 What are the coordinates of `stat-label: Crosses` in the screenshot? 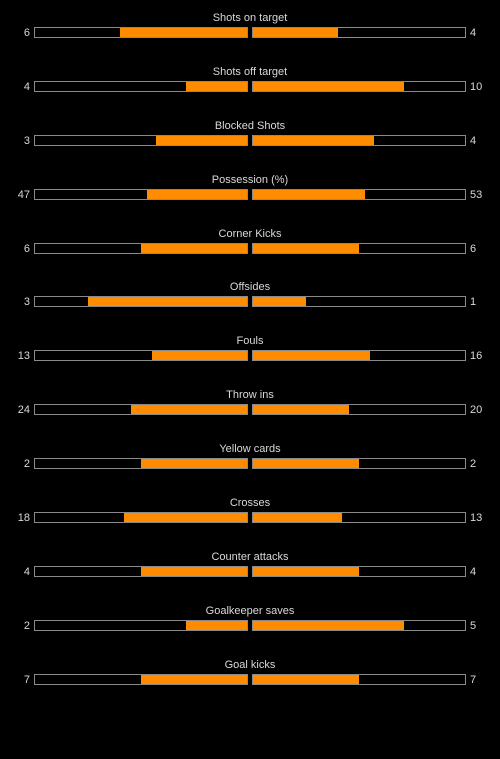 It's located at (250, 503).